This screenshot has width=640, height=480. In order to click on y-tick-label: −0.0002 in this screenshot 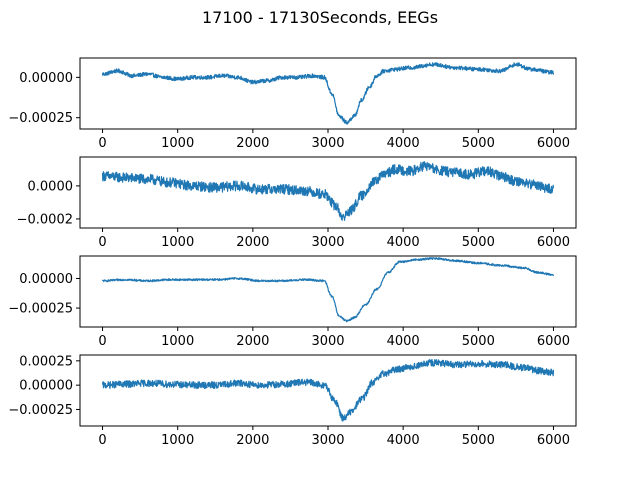, I will do `click(45, 219)`.